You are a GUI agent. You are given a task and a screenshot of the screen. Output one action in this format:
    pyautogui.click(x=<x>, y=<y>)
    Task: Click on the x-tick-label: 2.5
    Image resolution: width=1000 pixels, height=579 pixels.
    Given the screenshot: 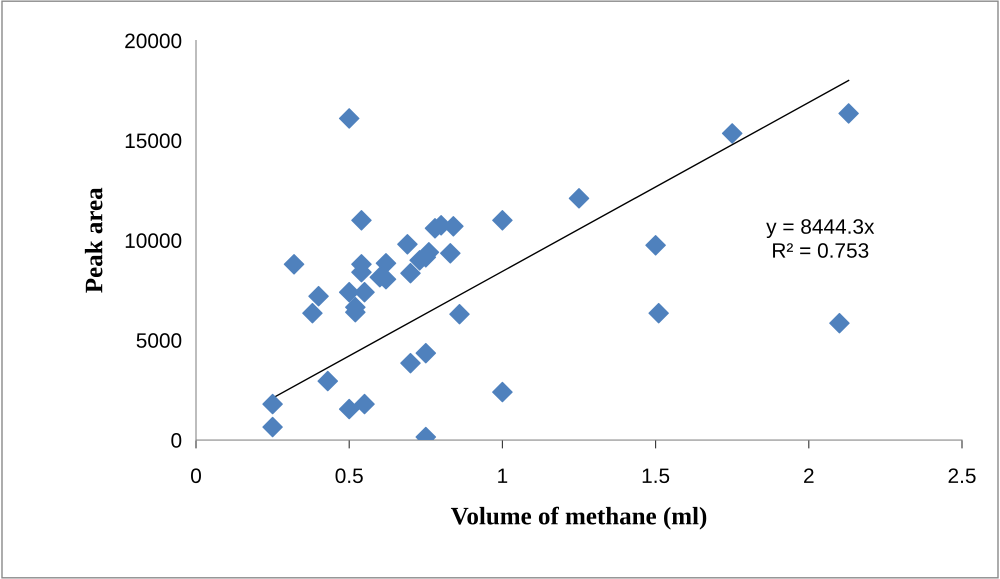 What is the action you would take?
    pyautogui.click(x=962, y=476)
    